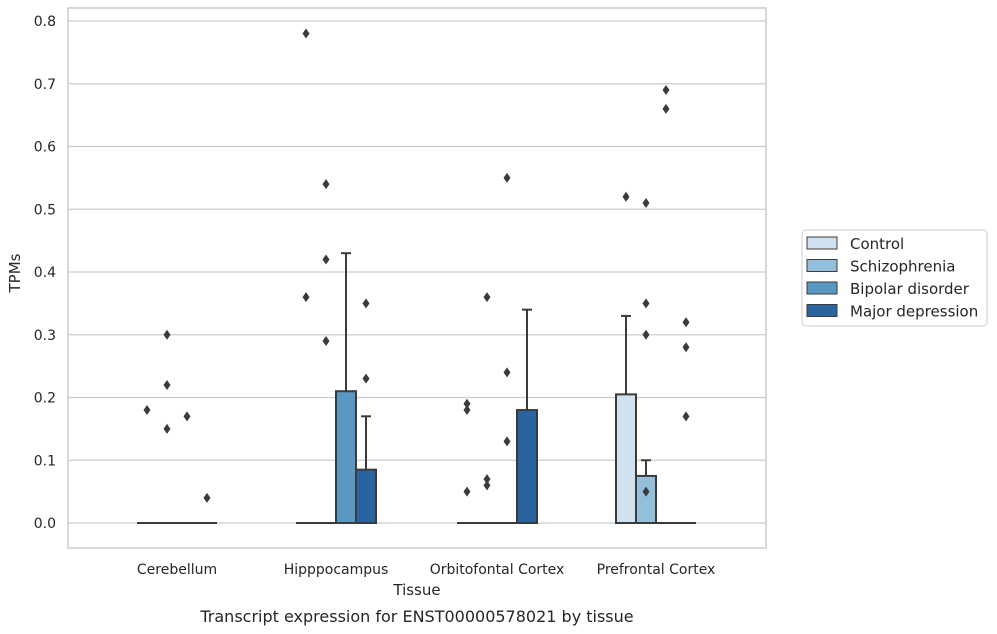 The image size is (997, 634). I want to click on legend-label: Control, so click(877, 244).